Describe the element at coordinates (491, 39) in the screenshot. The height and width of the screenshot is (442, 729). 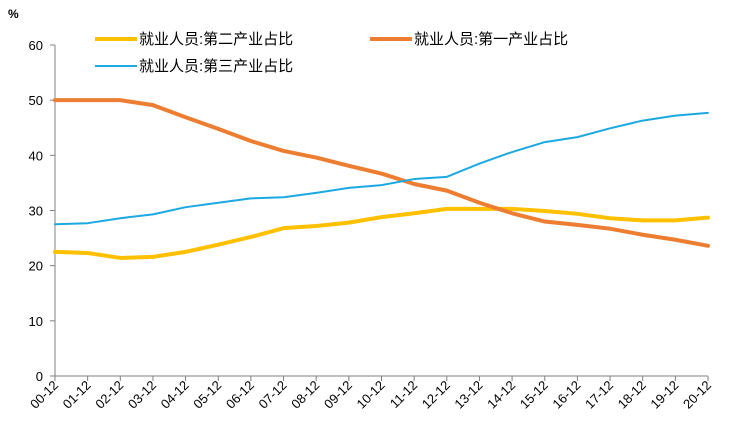
I see `legend-label: 就业人员:第一产业占比` at that location.